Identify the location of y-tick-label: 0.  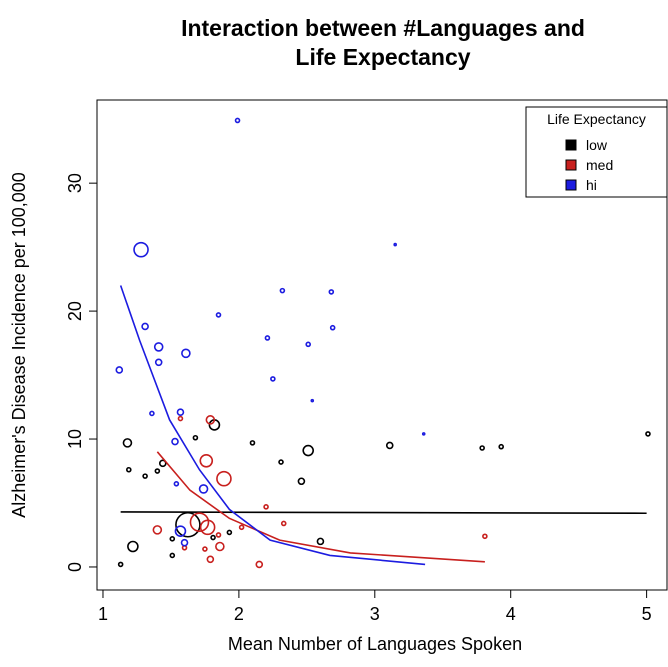
(75, 567).